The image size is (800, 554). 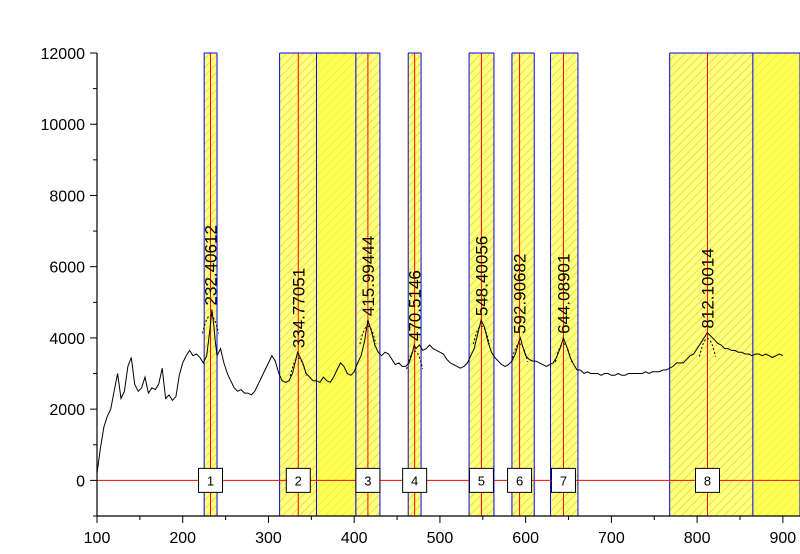 What do you see at coordinates (336, 284) in the screenshot?
I see `region-2-inner` at bounding box center [336, 284].